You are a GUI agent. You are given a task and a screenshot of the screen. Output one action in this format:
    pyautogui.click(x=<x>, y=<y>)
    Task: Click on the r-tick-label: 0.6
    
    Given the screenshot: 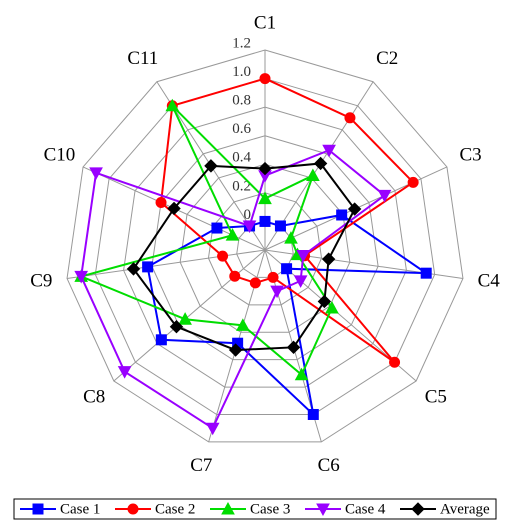 What is the action you would take?
    pyautogui.click(x=241, y=129)
    